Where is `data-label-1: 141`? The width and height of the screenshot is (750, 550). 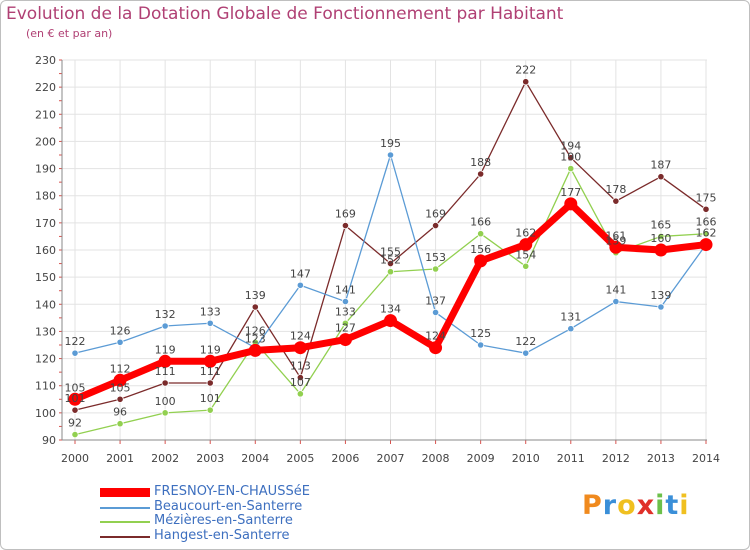
data-label-1: 141 is located at coordinates (615, 290).